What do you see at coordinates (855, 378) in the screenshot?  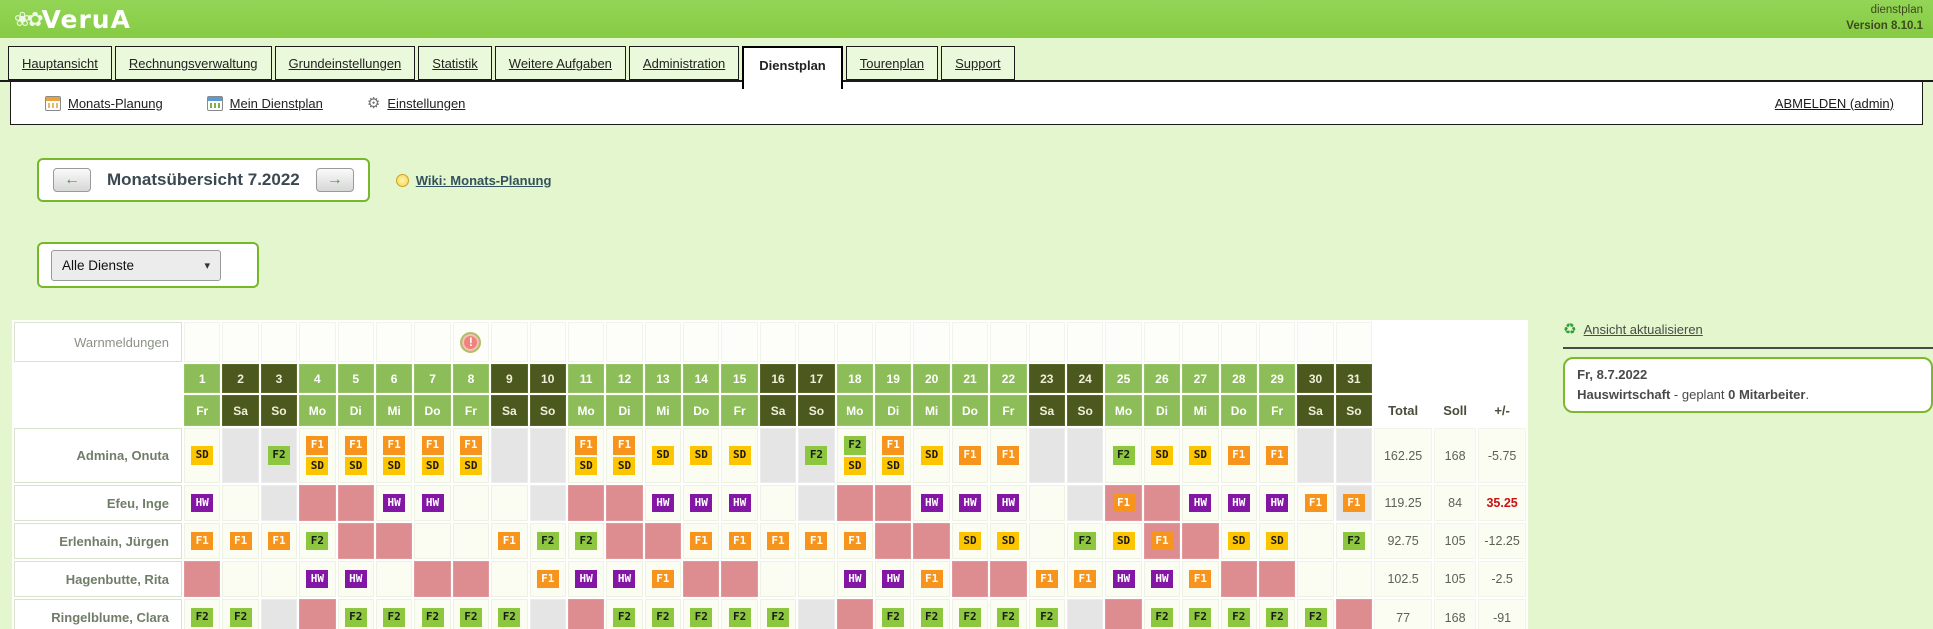 I see `day-number-header: 18` at bounding box center [855, 378].